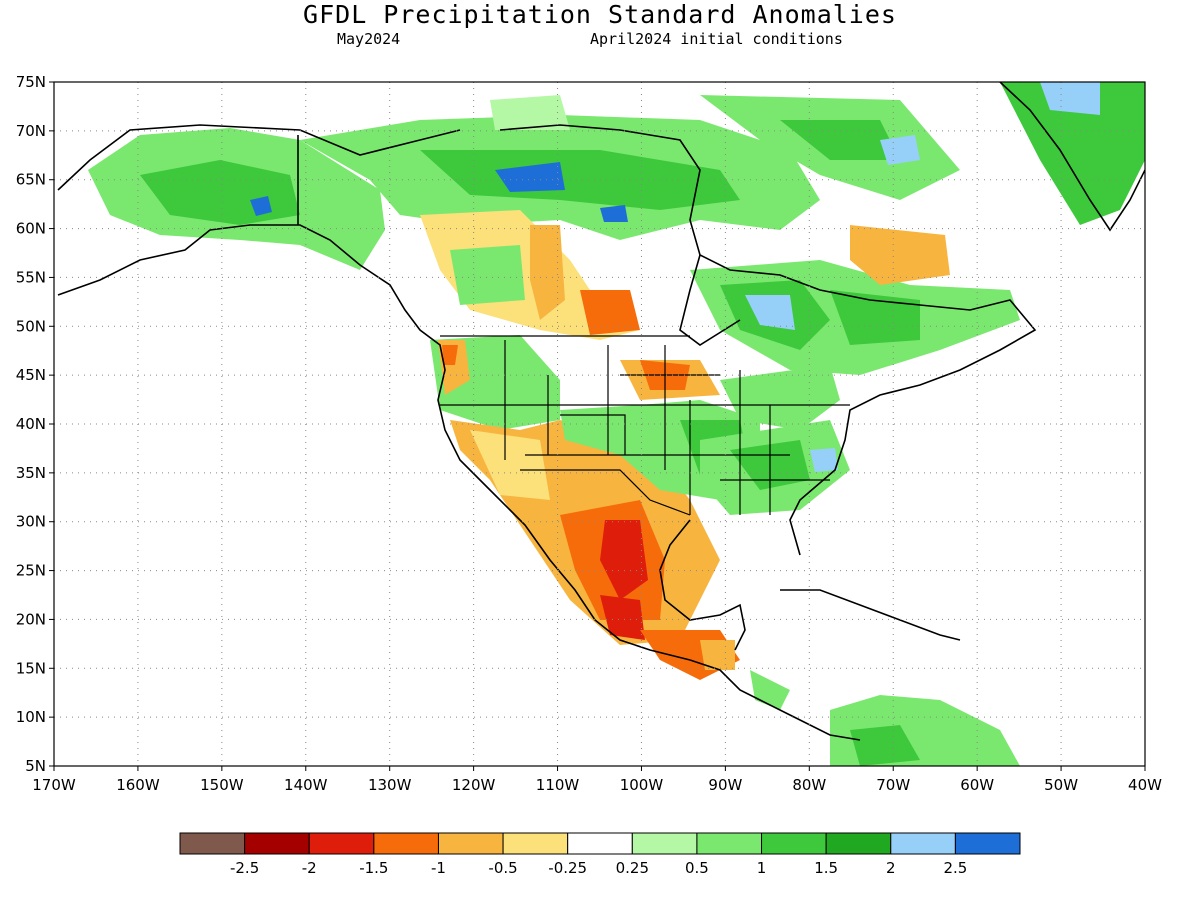 This screenshot has width=1200, height=900. What do you see at coordinates (222, 785) in the screenshot?
I see `lon-tick-label: 150W` at bounding box center [222, 785].